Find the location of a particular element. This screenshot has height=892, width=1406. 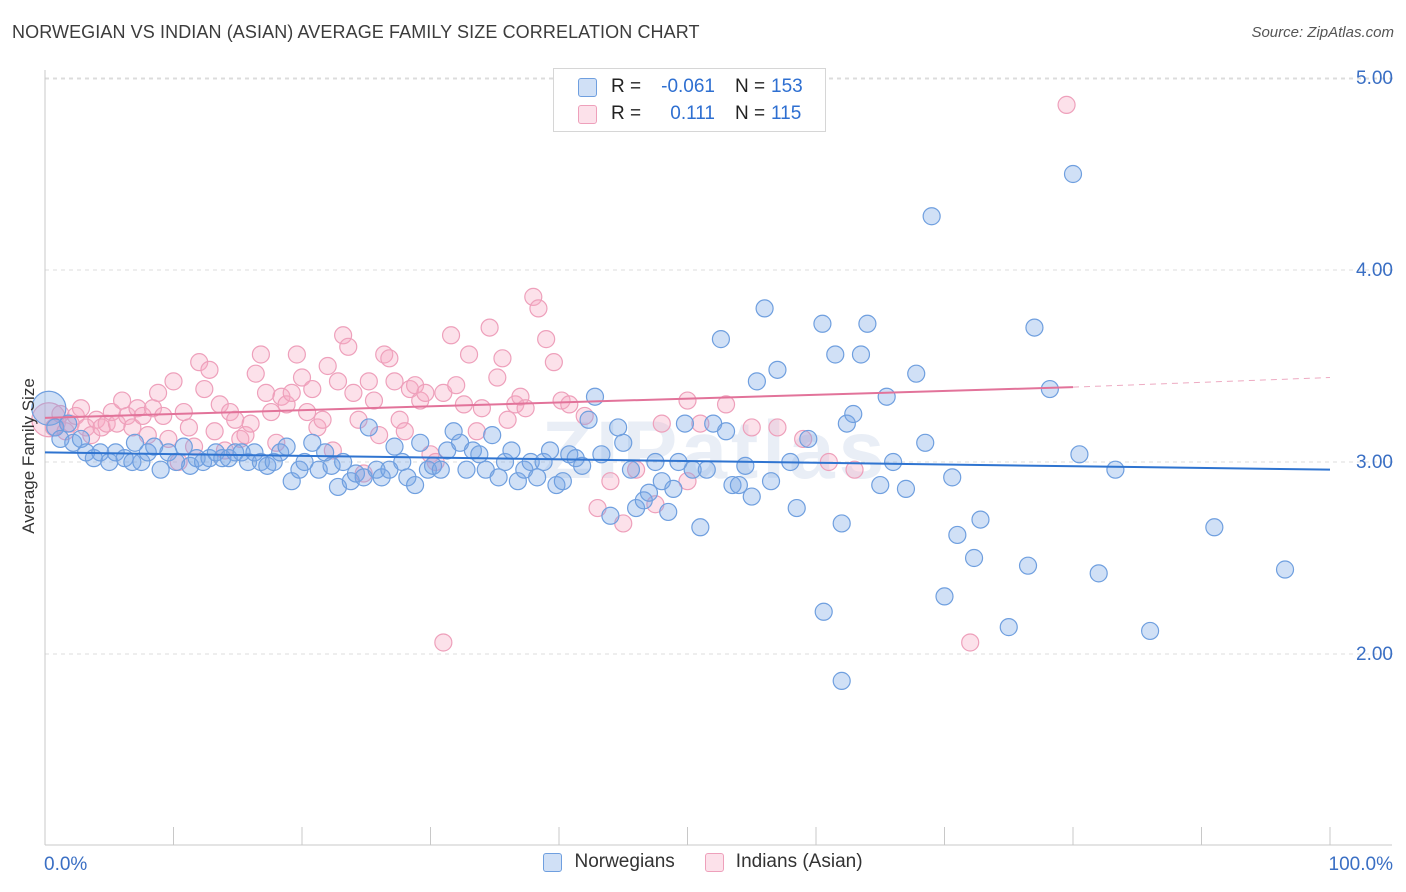

r-label: R = is located at coordinates (626, 86).